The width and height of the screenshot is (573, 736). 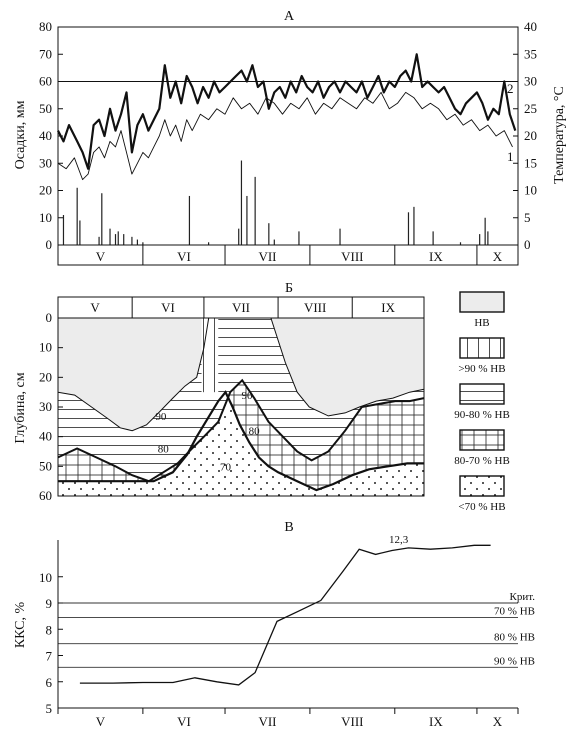 I want to click on panel-c-axis-label: ККС, %, so click(x=20, y=624).